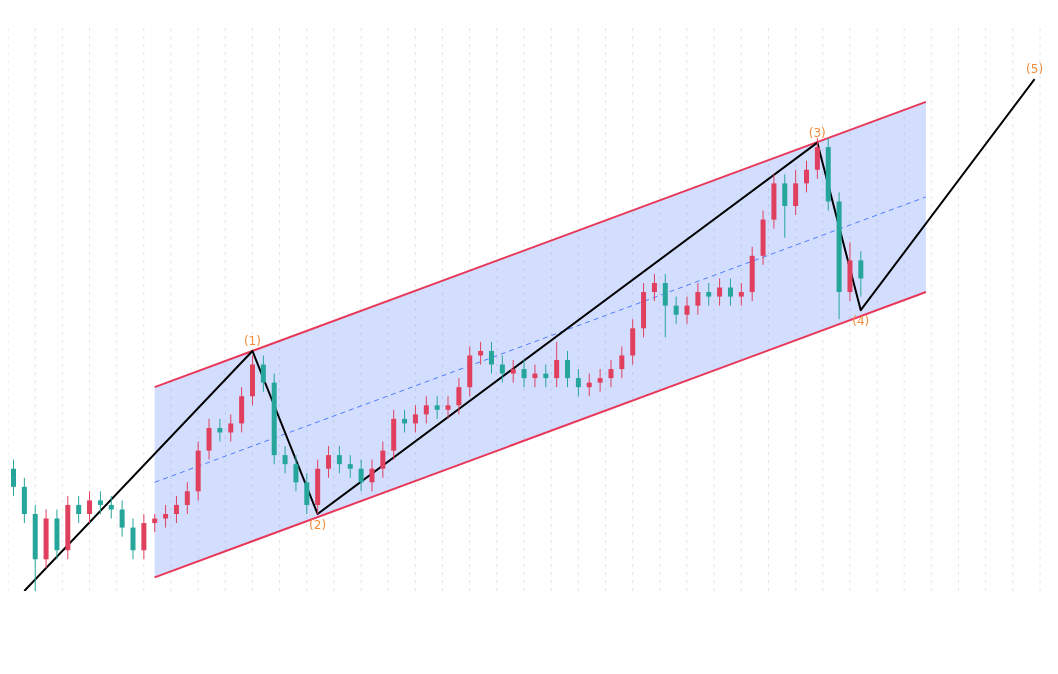  Describe the element at coordinates (861, 320) in the screenshot. I see `annotation: (4)` at that location.